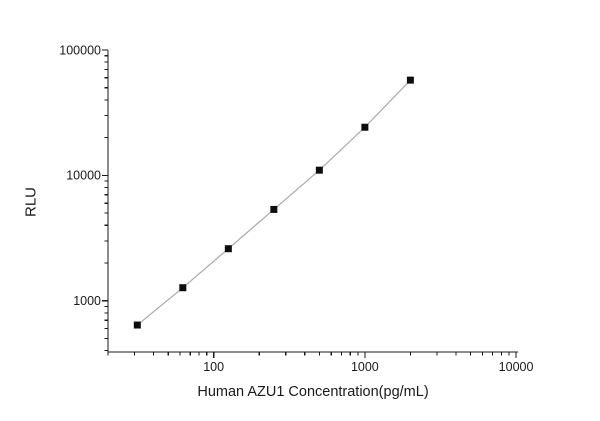 Image resolution: width=600 pixels, height=421 pixels. What do you see at coordinates (87, 301) in the screenshot?
I see `y-tick-label: 1000` at bounding box center [87, 301].